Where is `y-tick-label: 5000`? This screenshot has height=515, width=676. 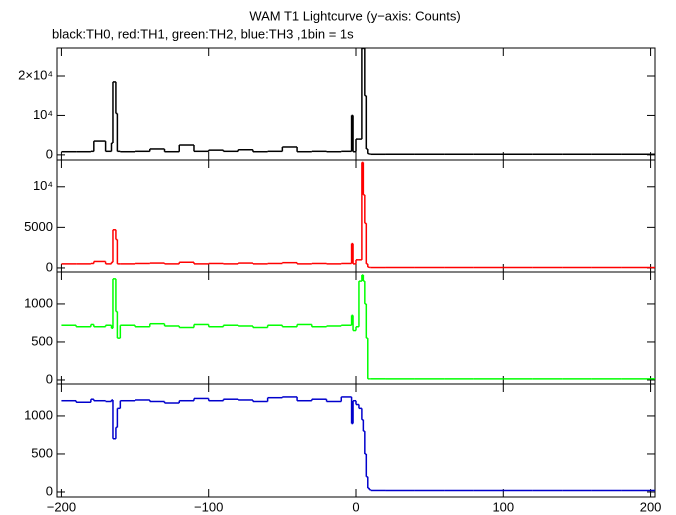
y-tick-label: 5000 is located at coordinates (38, 226).